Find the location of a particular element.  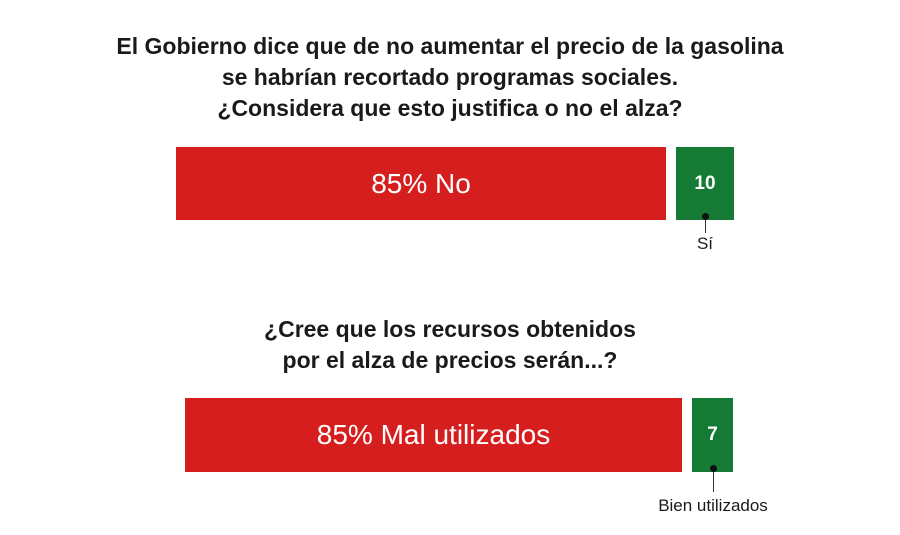

chart-2-bar-minor: 7 is located at coordinates (712, 435).